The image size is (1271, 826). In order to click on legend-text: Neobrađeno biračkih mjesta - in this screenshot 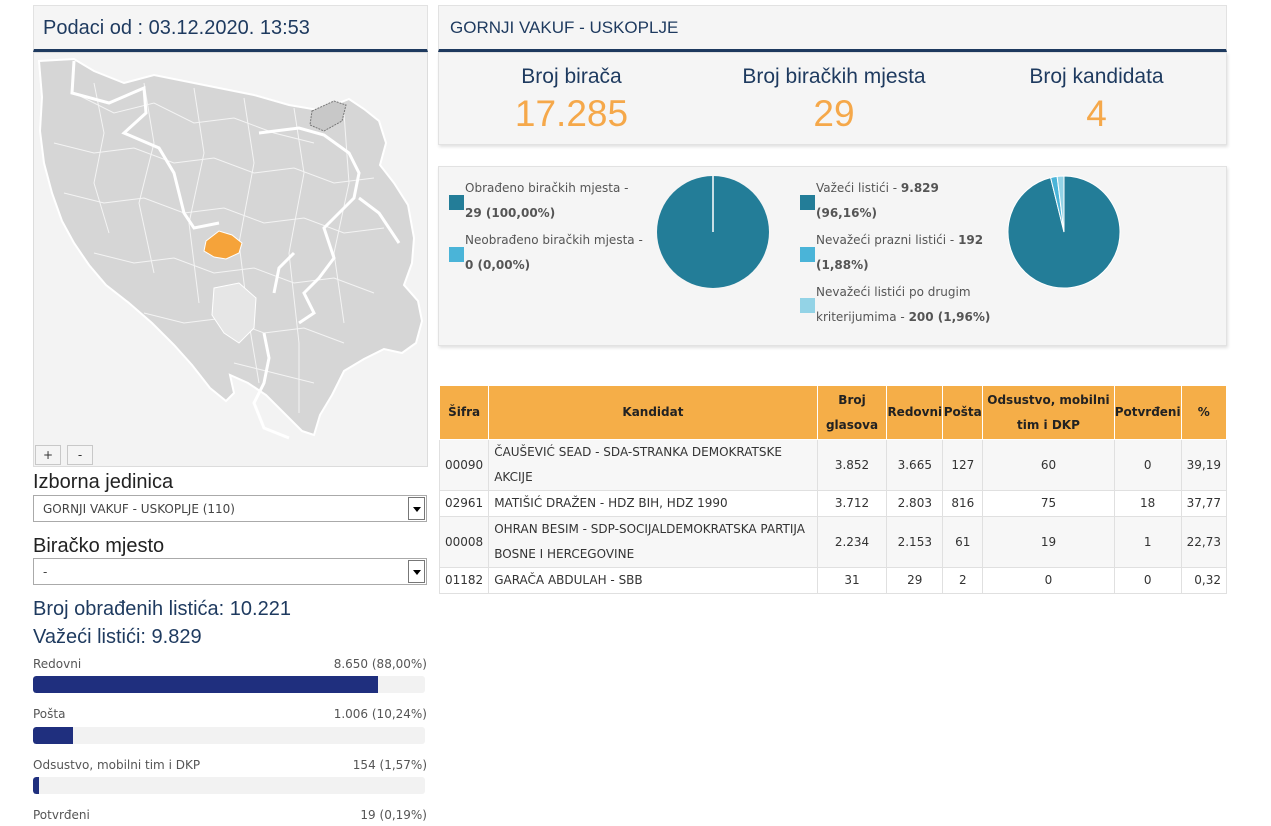, I will do `click(554, 240)`.